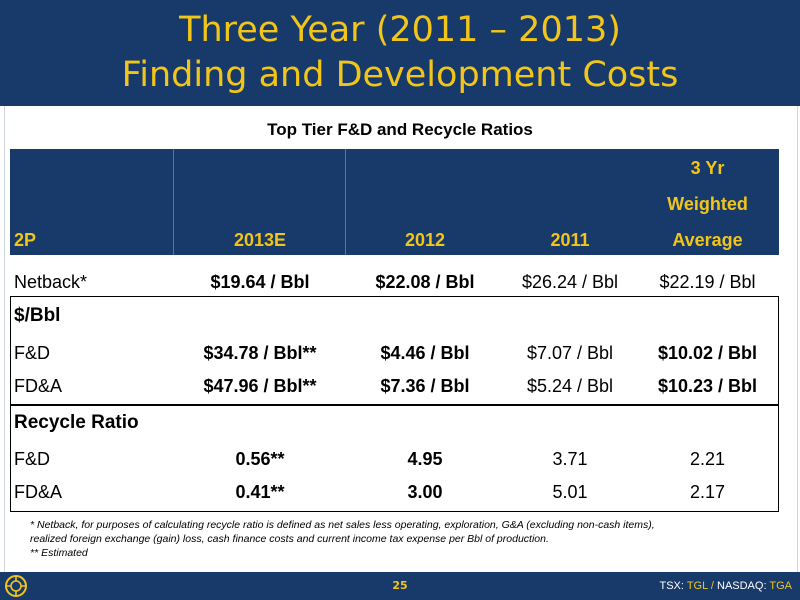  Describe the element at coordinates (400, 30) in the screenshot. I see `title-line-1: Three Year (2011 – 2013)` at that location.